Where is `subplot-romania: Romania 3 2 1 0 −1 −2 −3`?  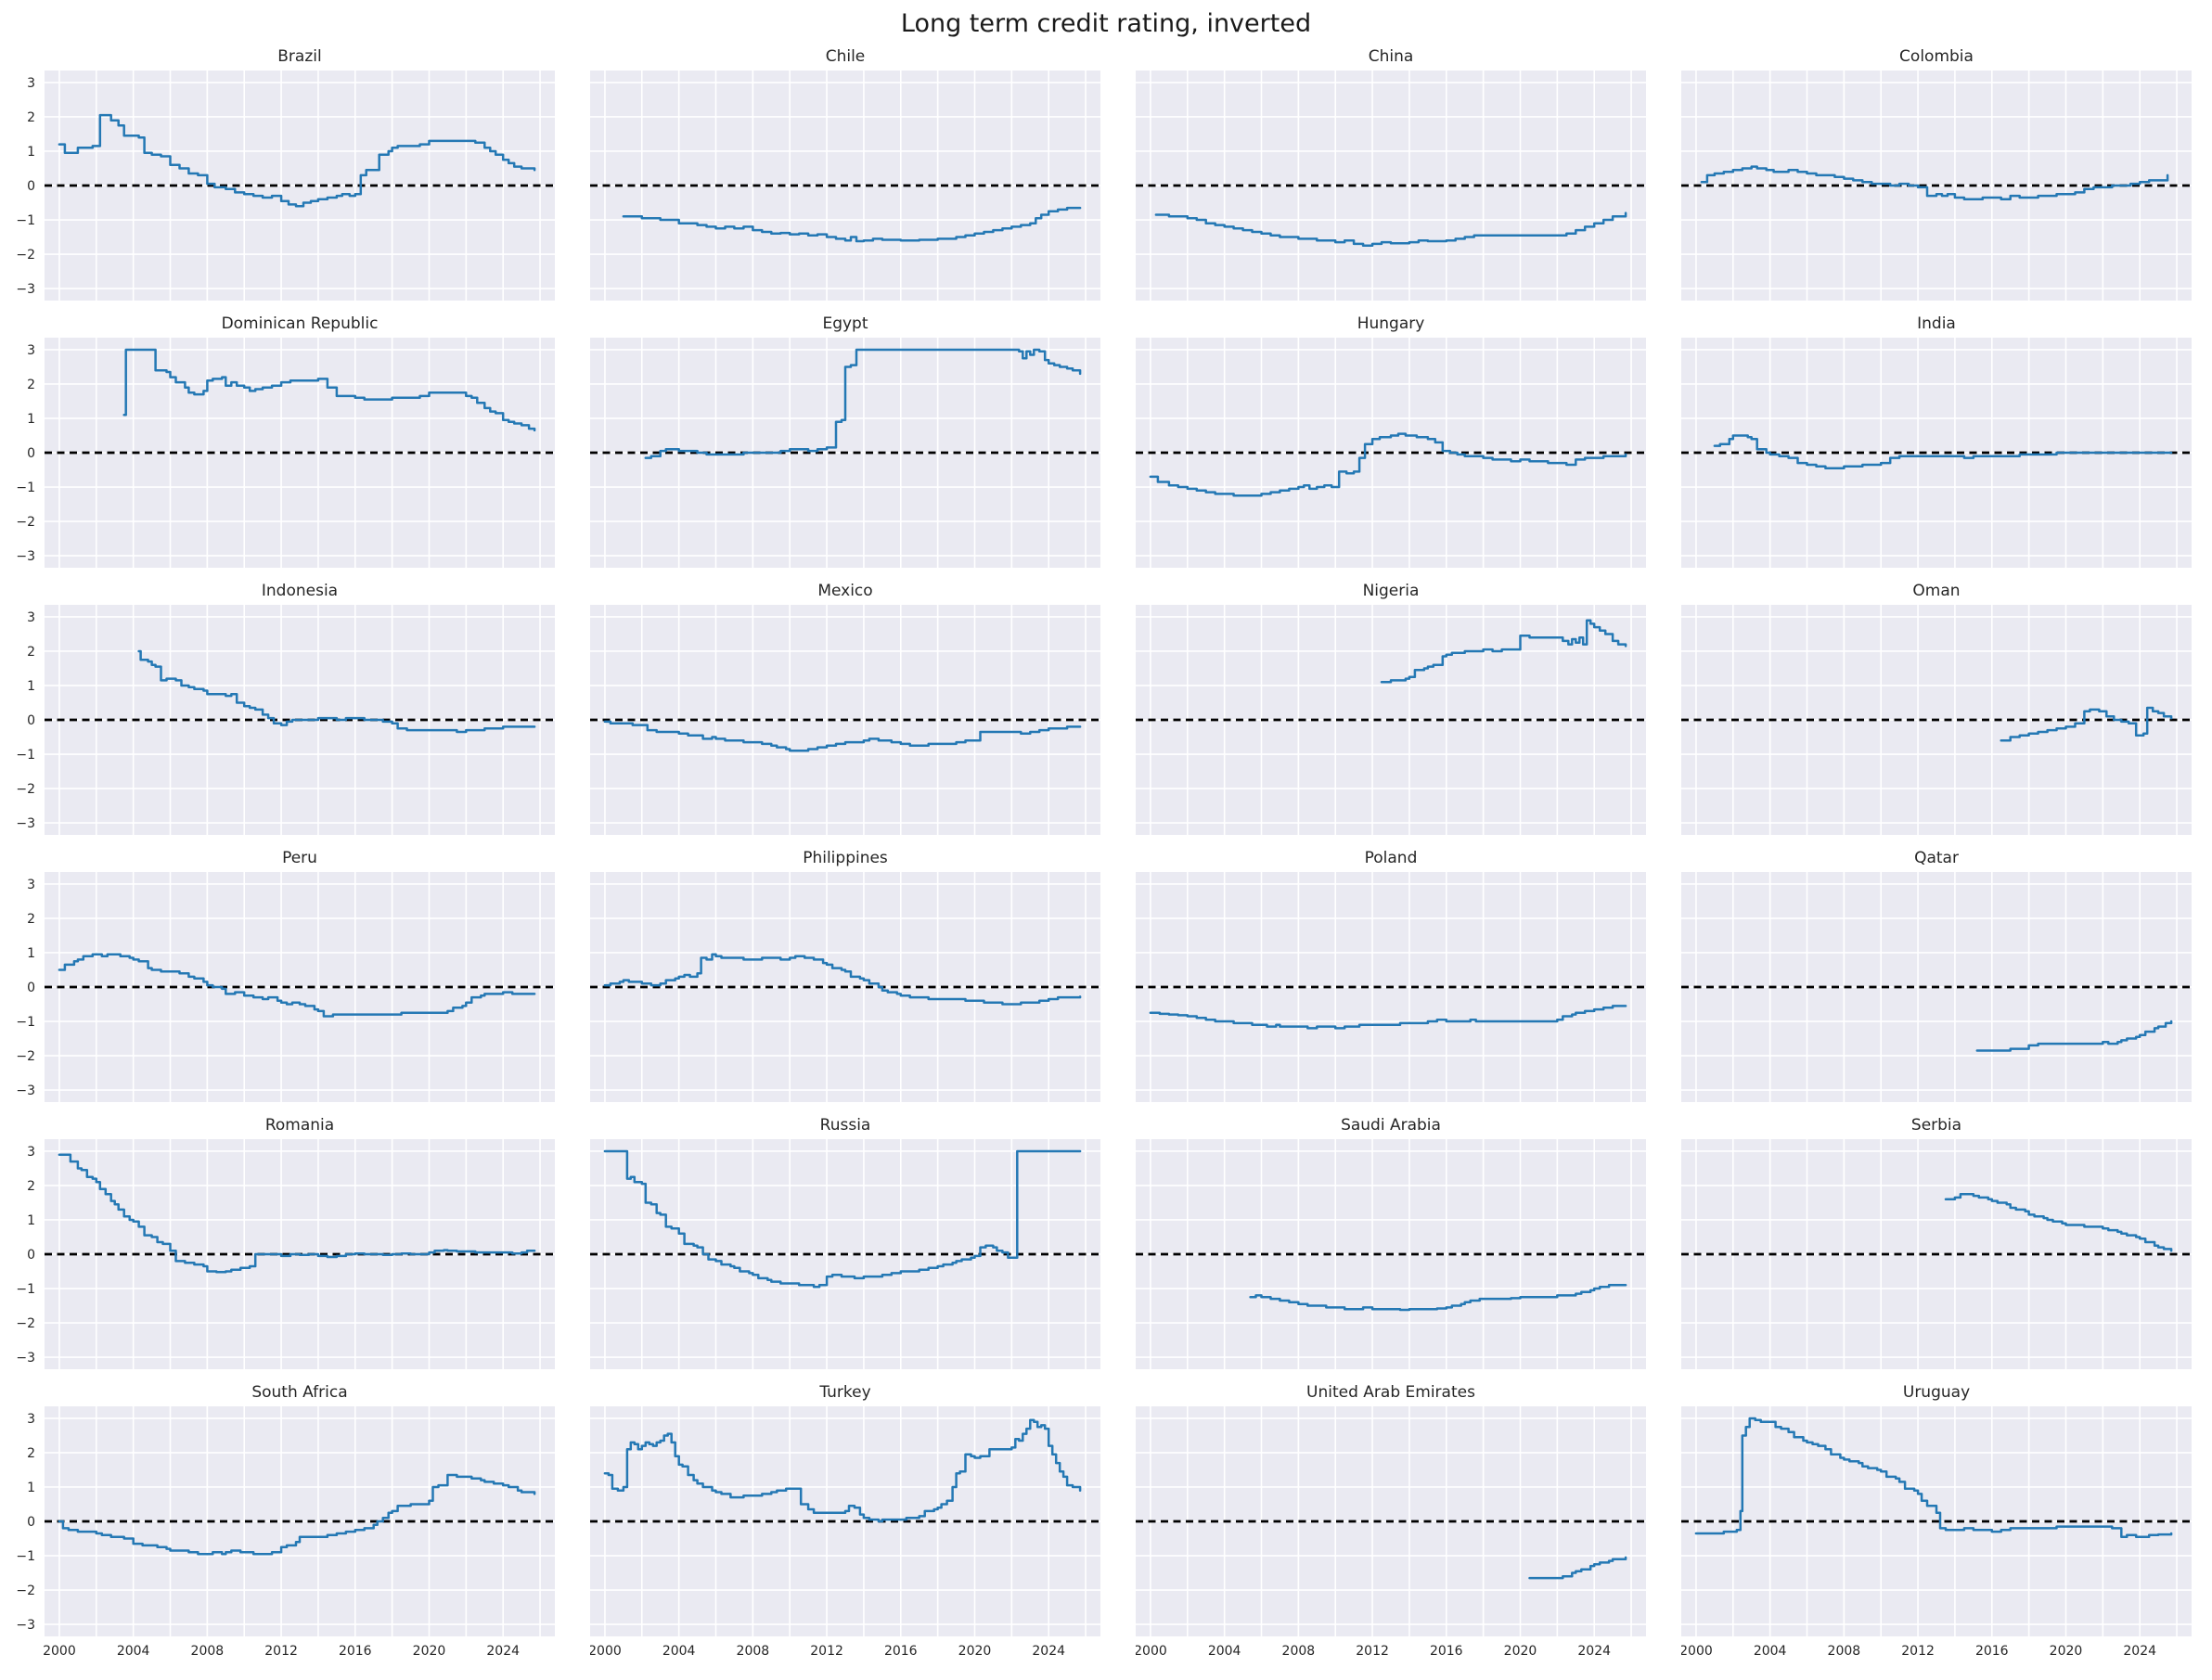
subplot-romania: Romania 3 2 1 0 −1 −2 −3 is located at coordinates (281, 1241).